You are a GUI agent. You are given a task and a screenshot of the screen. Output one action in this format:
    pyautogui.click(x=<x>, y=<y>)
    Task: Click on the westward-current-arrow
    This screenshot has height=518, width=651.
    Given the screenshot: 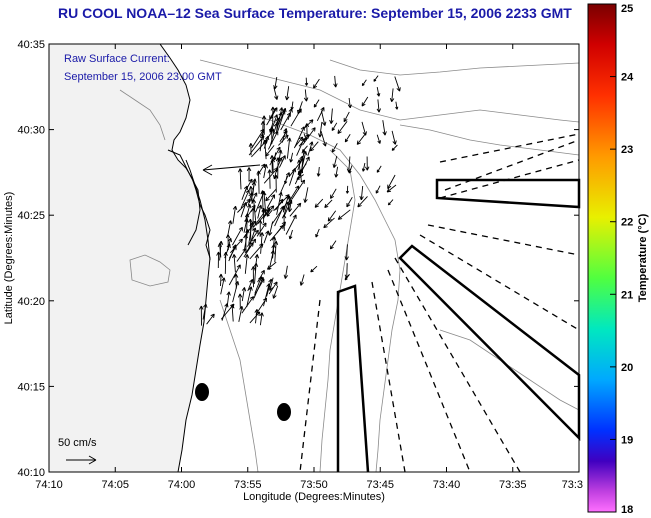 What is the action you would take?
    pyautogui.click(x=231, y=170)
    